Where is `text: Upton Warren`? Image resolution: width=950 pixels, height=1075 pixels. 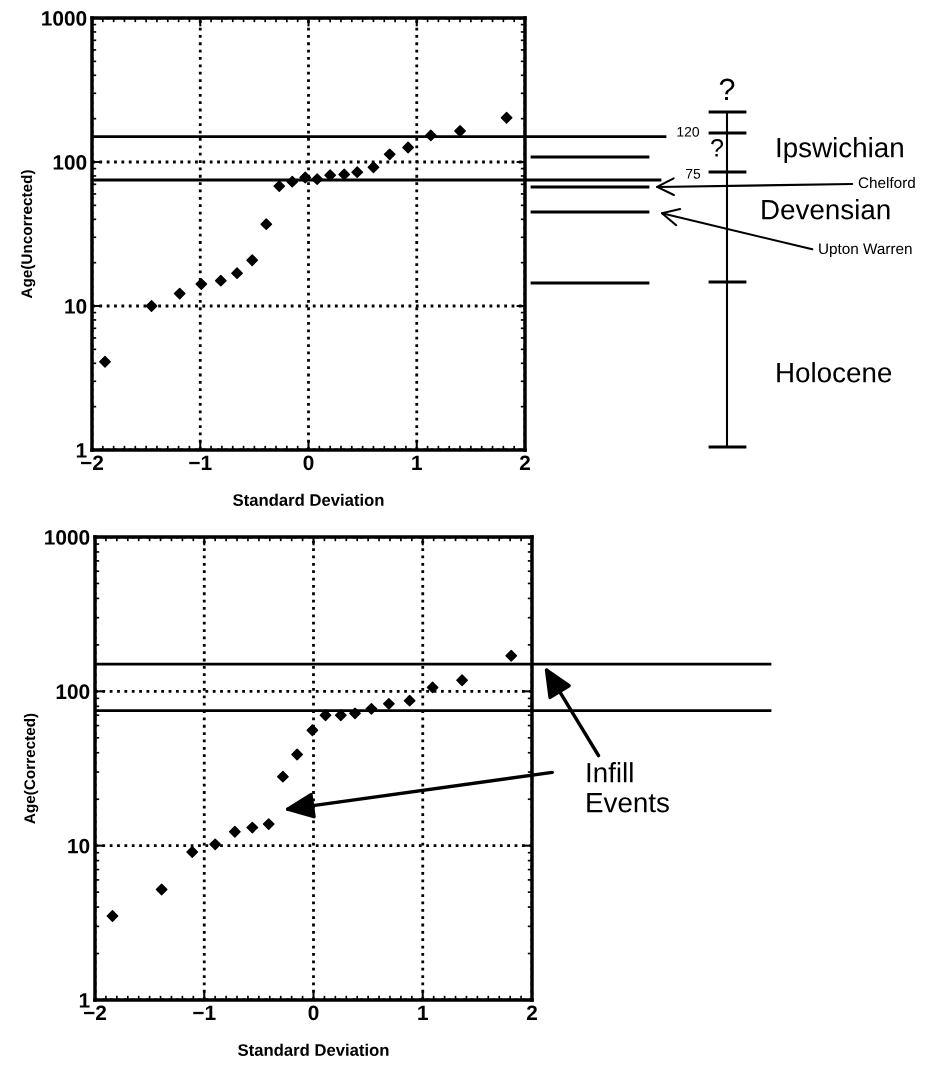
text: Upton Warren is located at coordinates (865, 250).